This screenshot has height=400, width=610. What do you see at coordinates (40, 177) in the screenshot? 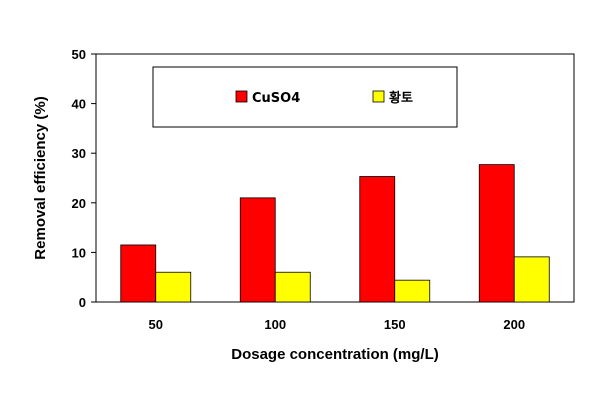
I see `y-axis-title: Removal efficiency (%)` at bounding box center [40, 177].